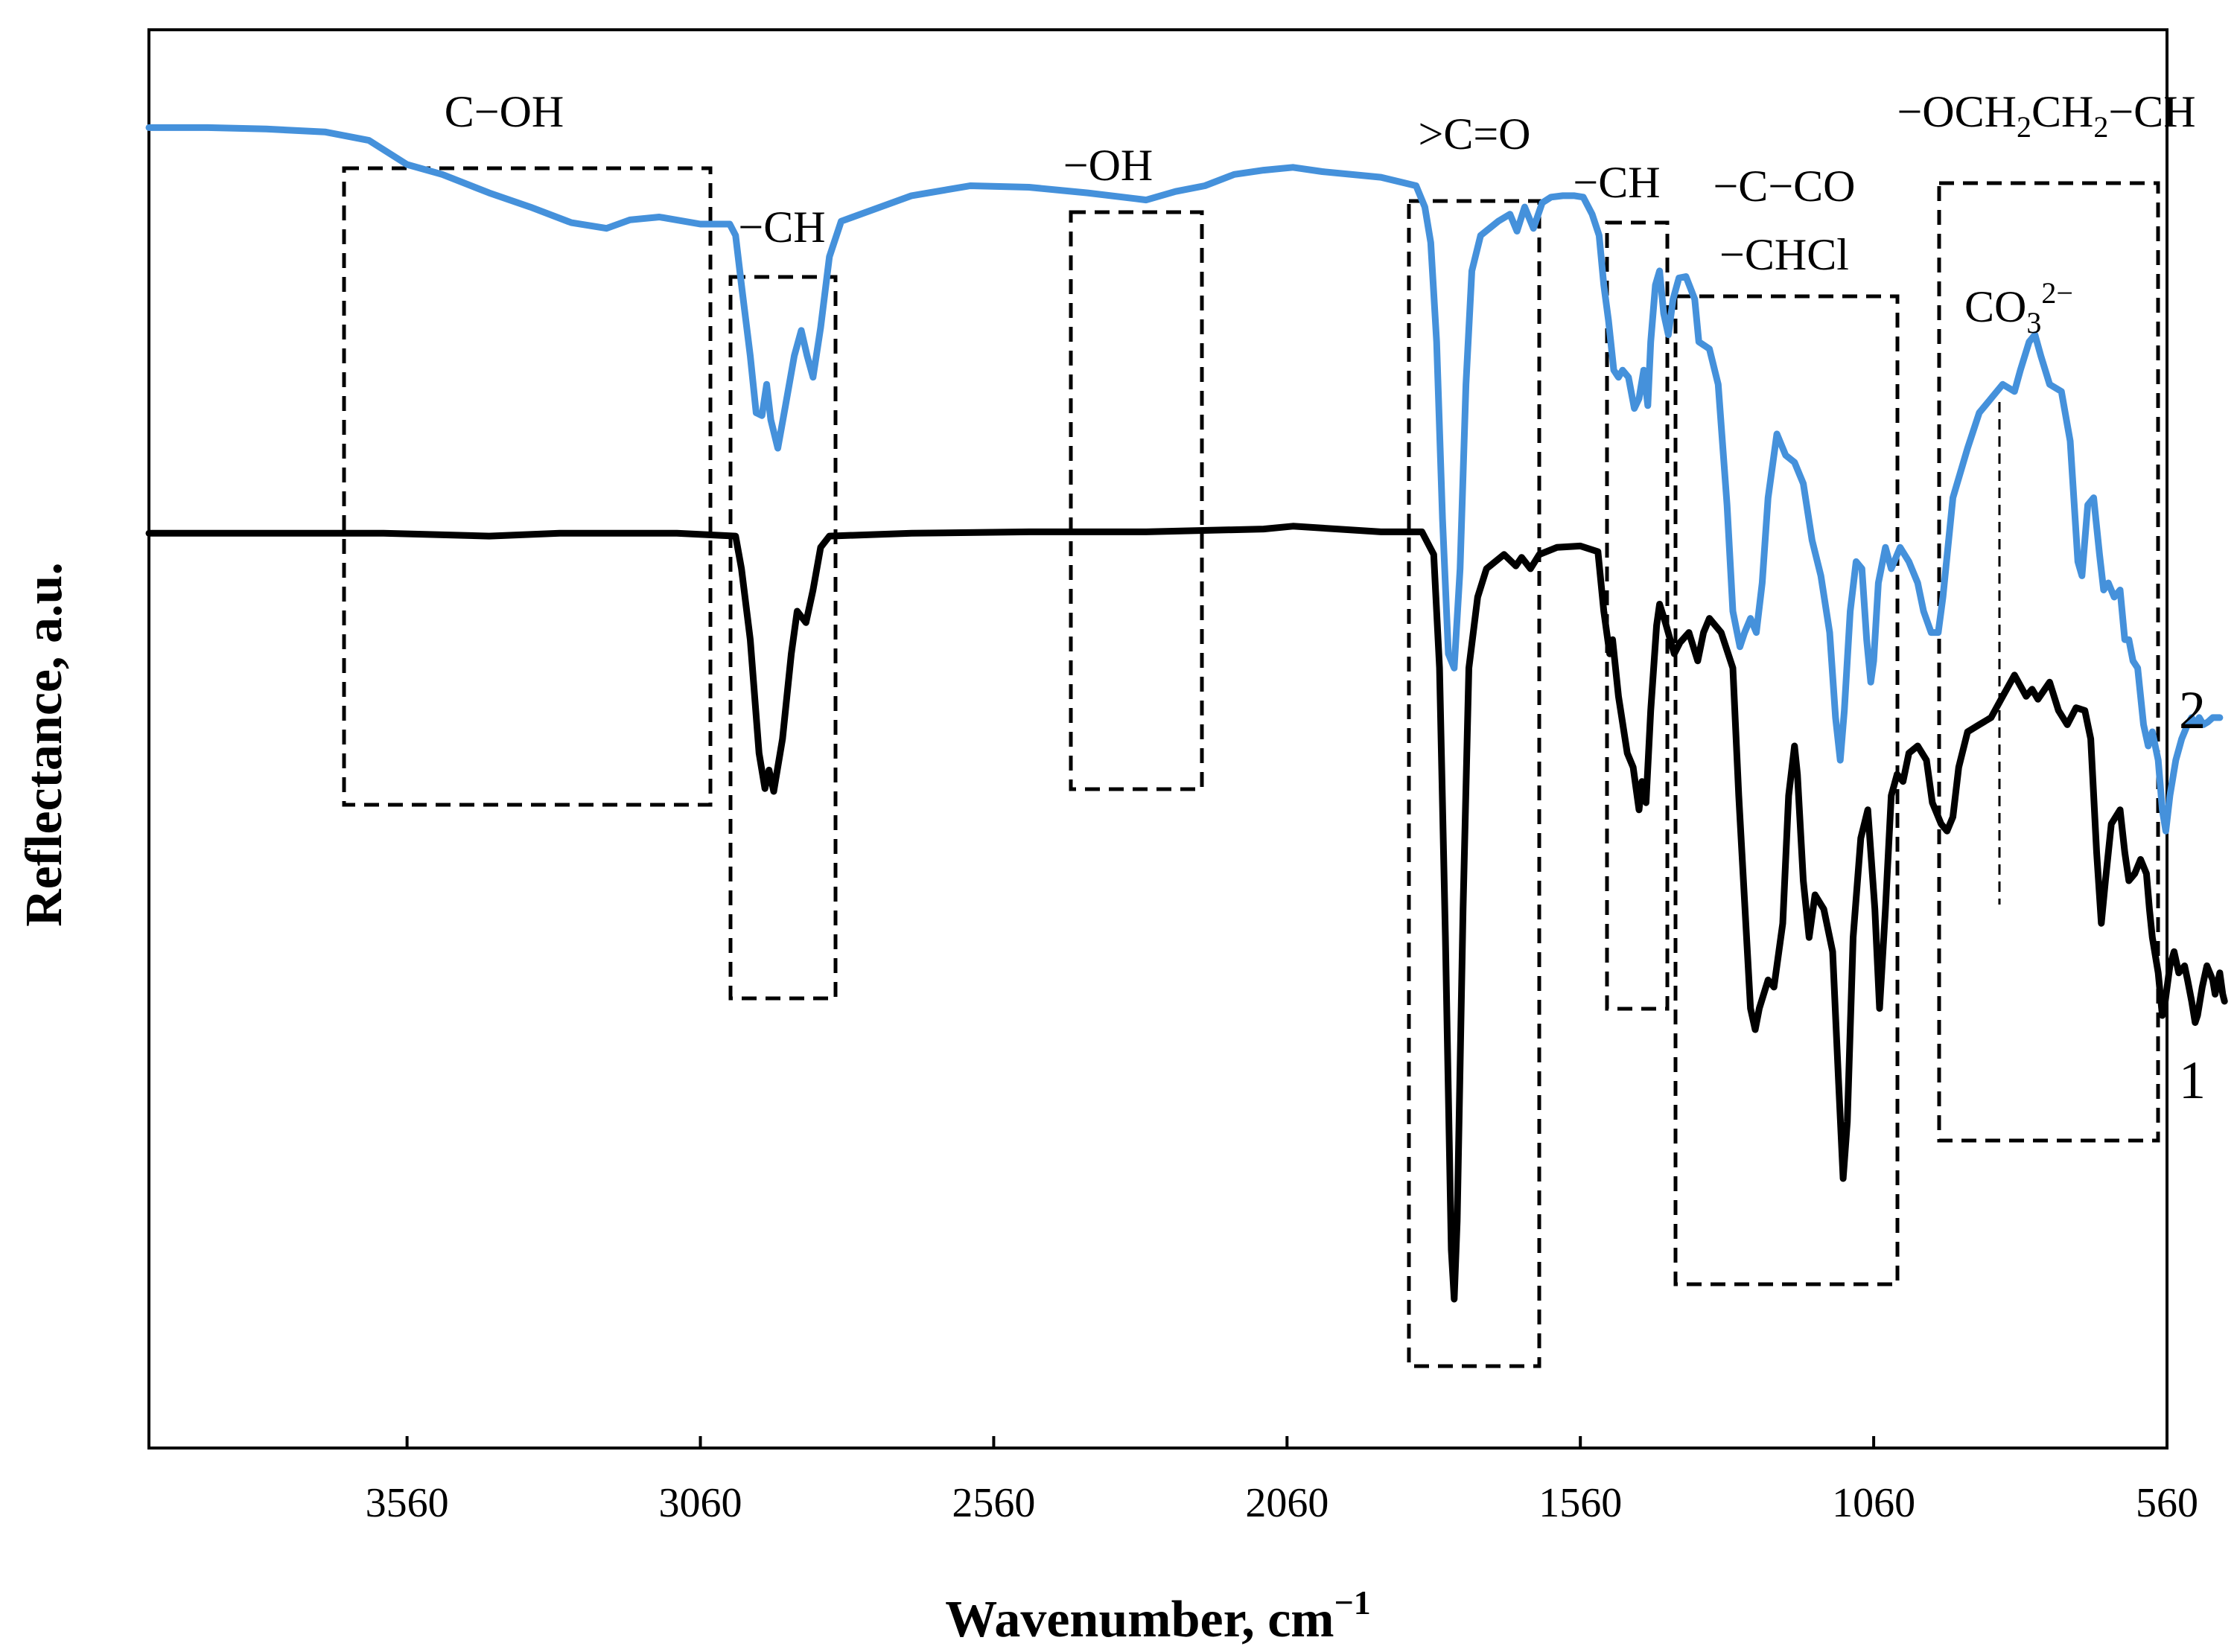 This screenshot has height=1652, width=2237. I want to click on region-box-ring, so click(2048, 662).